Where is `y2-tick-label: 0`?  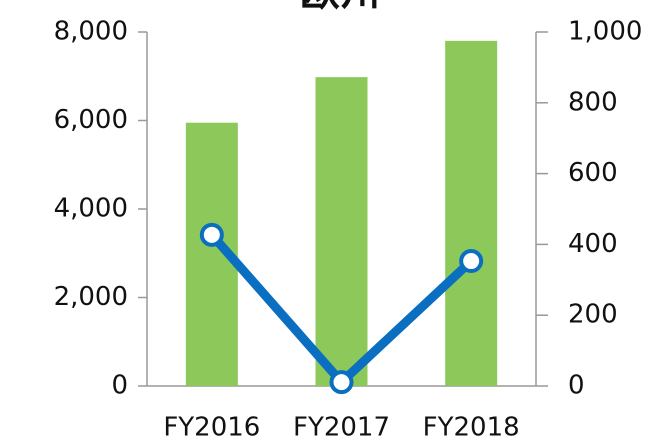
y2-tick-label: 0 is located at coordinates (576, 386).